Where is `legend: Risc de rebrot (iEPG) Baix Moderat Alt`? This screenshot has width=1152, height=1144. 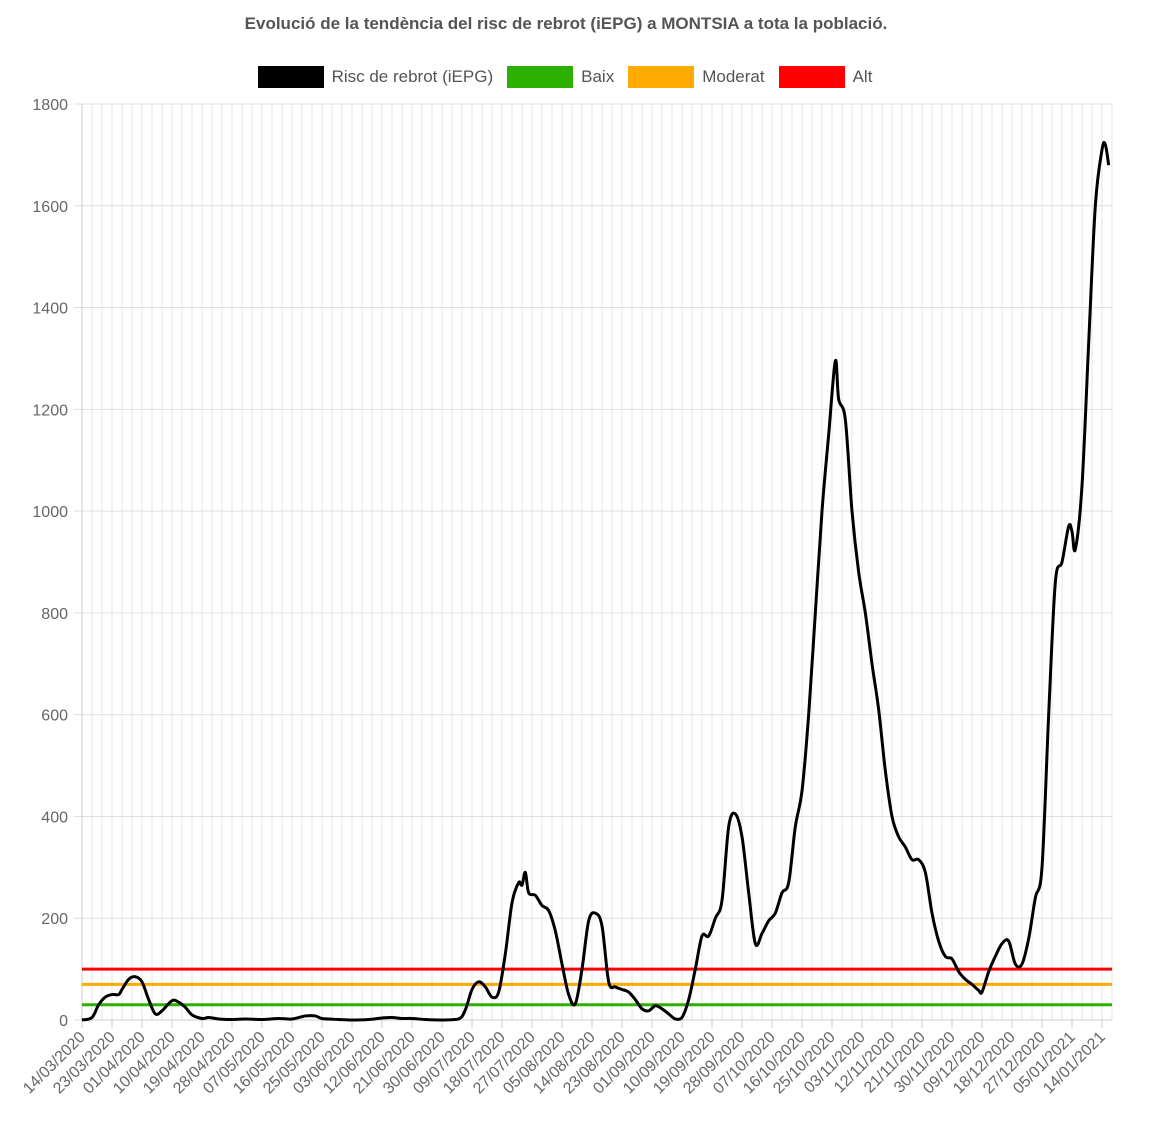 legend: Risc de rebrot (iEPG) Baix Moderat Alt is located at coordinates (565, 77).